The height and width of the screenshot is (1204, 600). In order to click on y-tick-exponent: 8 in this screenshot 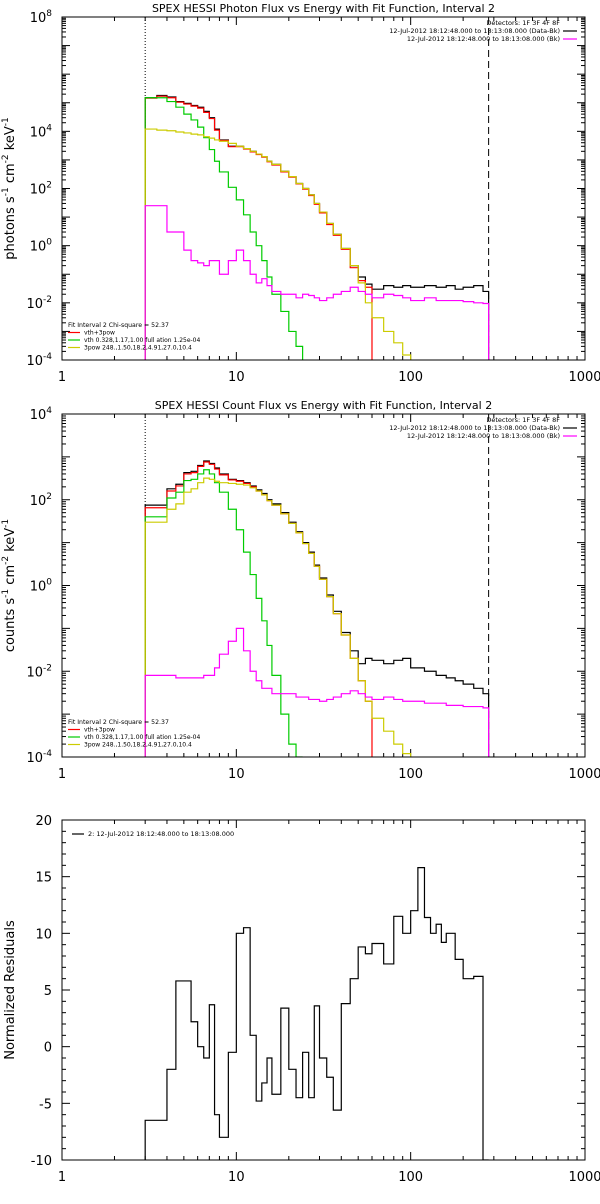, I will do `click(49, 14)`.